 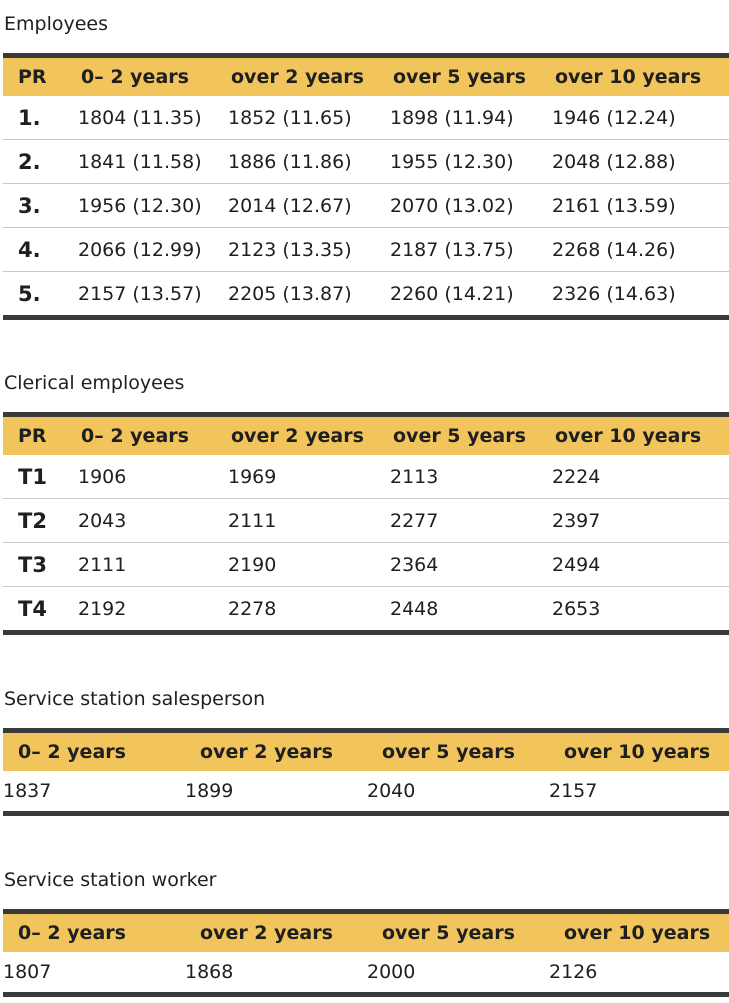 I want to click on table-cell: 2014 (12.67), so click(x=294, y=205).